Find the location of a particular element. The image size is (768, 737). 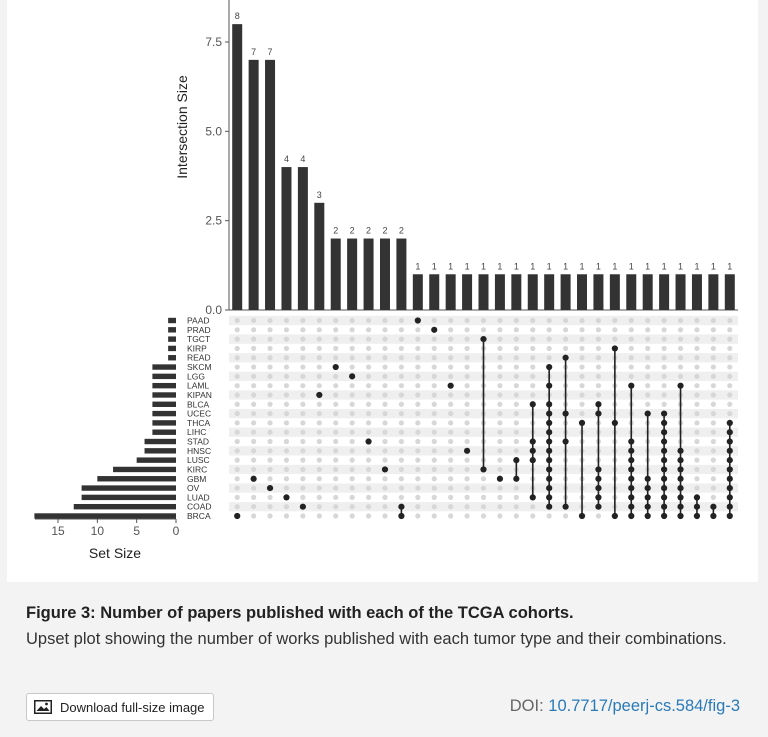

set-label: BRCA is located at coordinates (199, 516).